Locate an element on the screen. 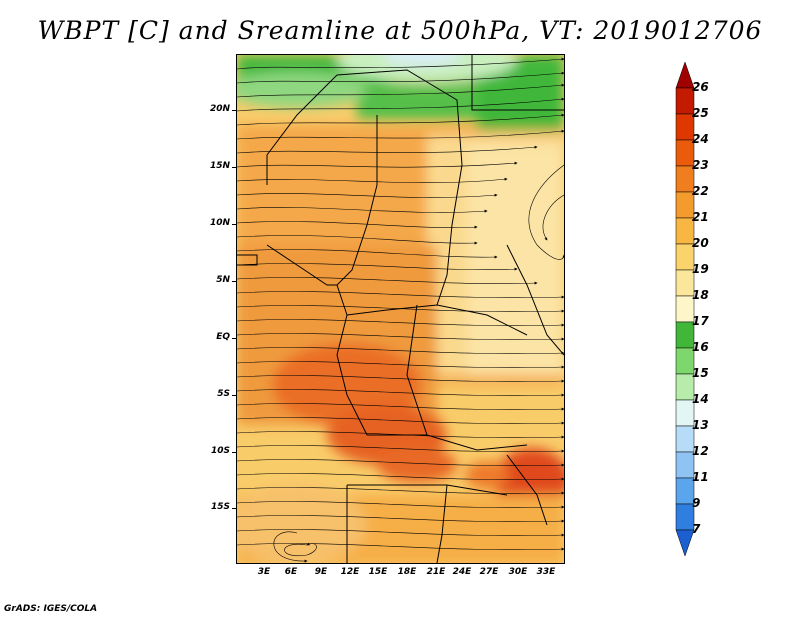 The height and width of the screenshot is (618, 800). grads-credit: GrADS: IGES/COLA is located at coordinates (51, 609).